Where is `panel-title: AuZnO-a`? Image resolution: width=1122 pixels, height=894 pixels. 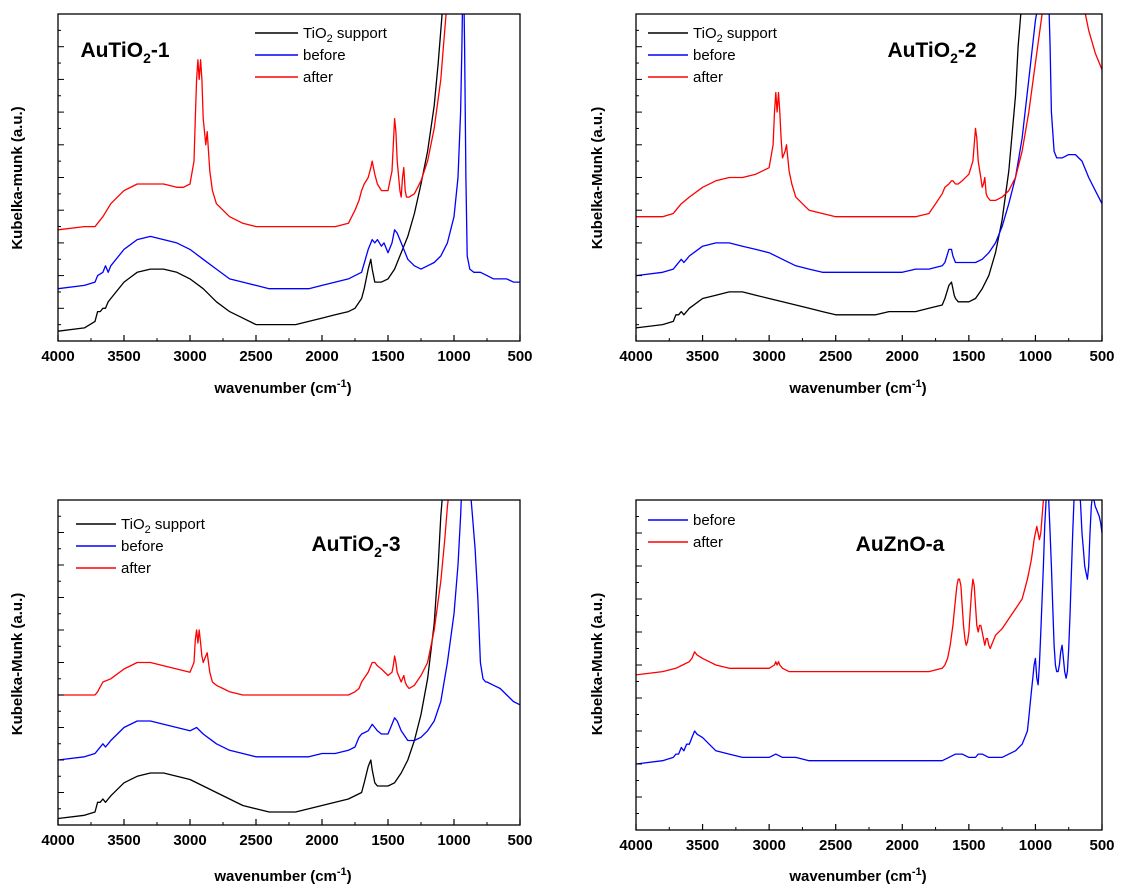
panel-title: AuZnO-a is located at coordinates (900, 544).